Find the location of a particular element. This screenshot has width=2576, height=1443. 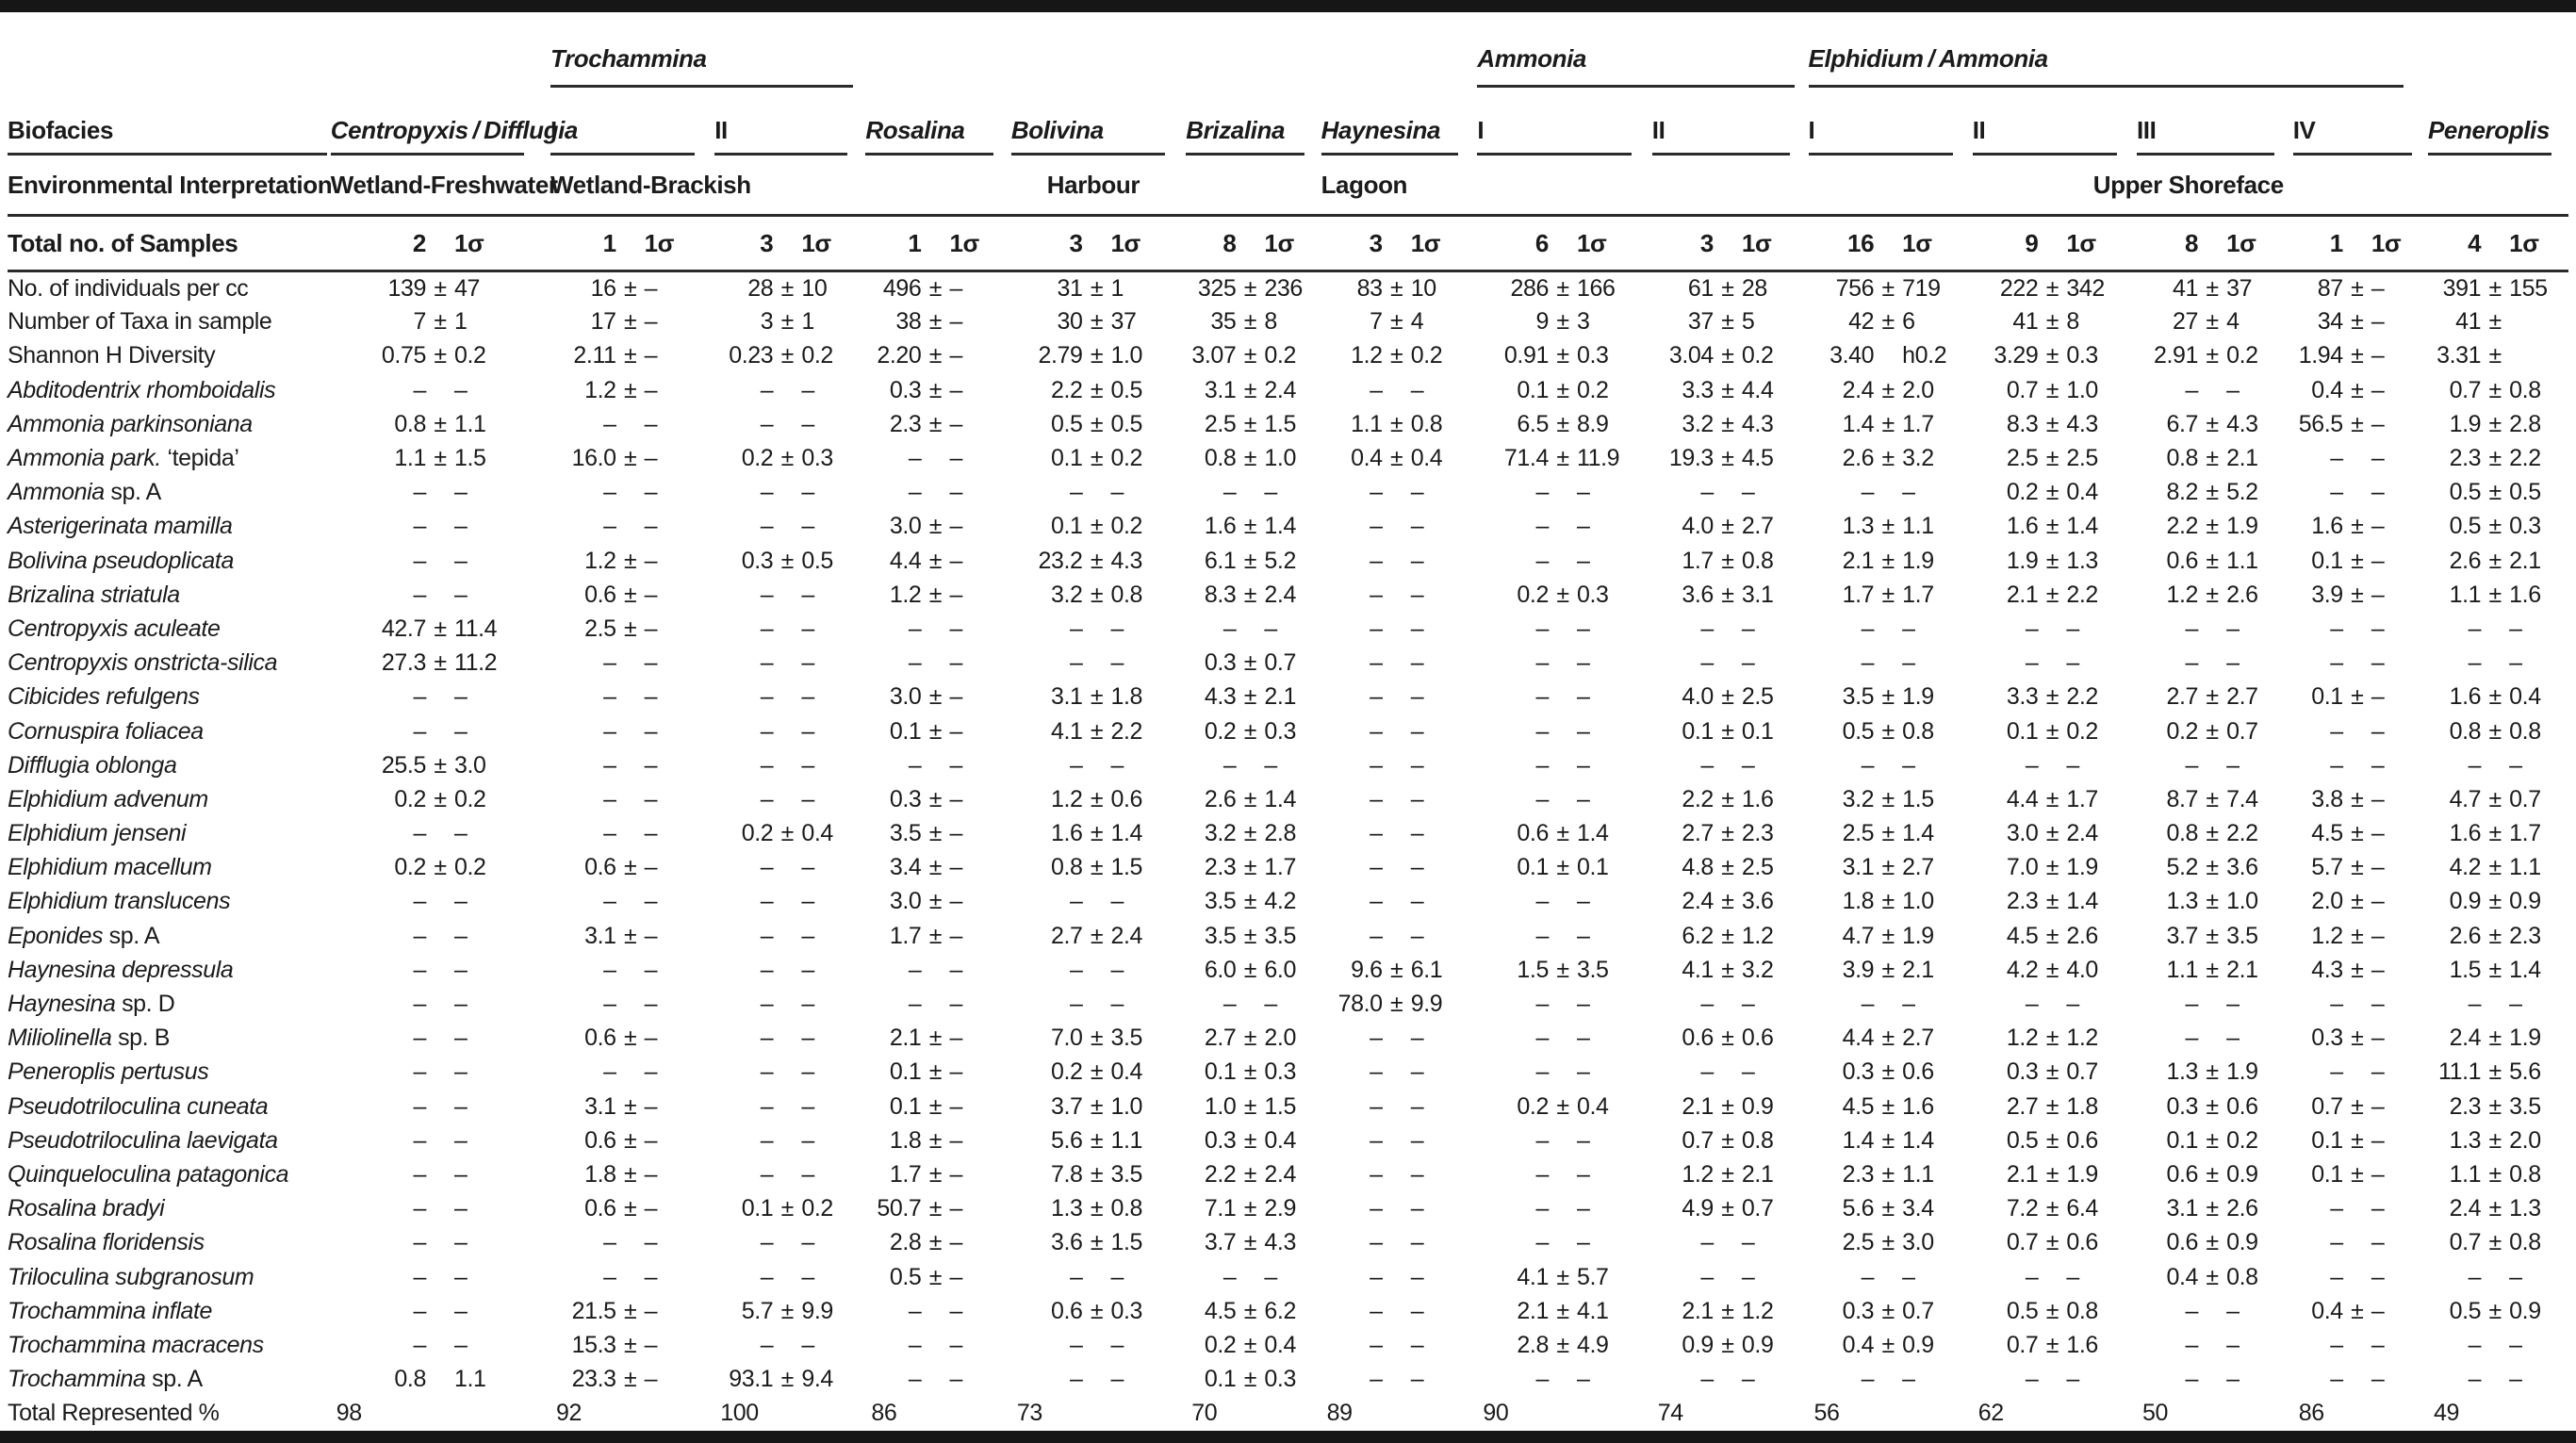

cell-content: 0.2 ±0.3 is located at coordinates (789, 459).